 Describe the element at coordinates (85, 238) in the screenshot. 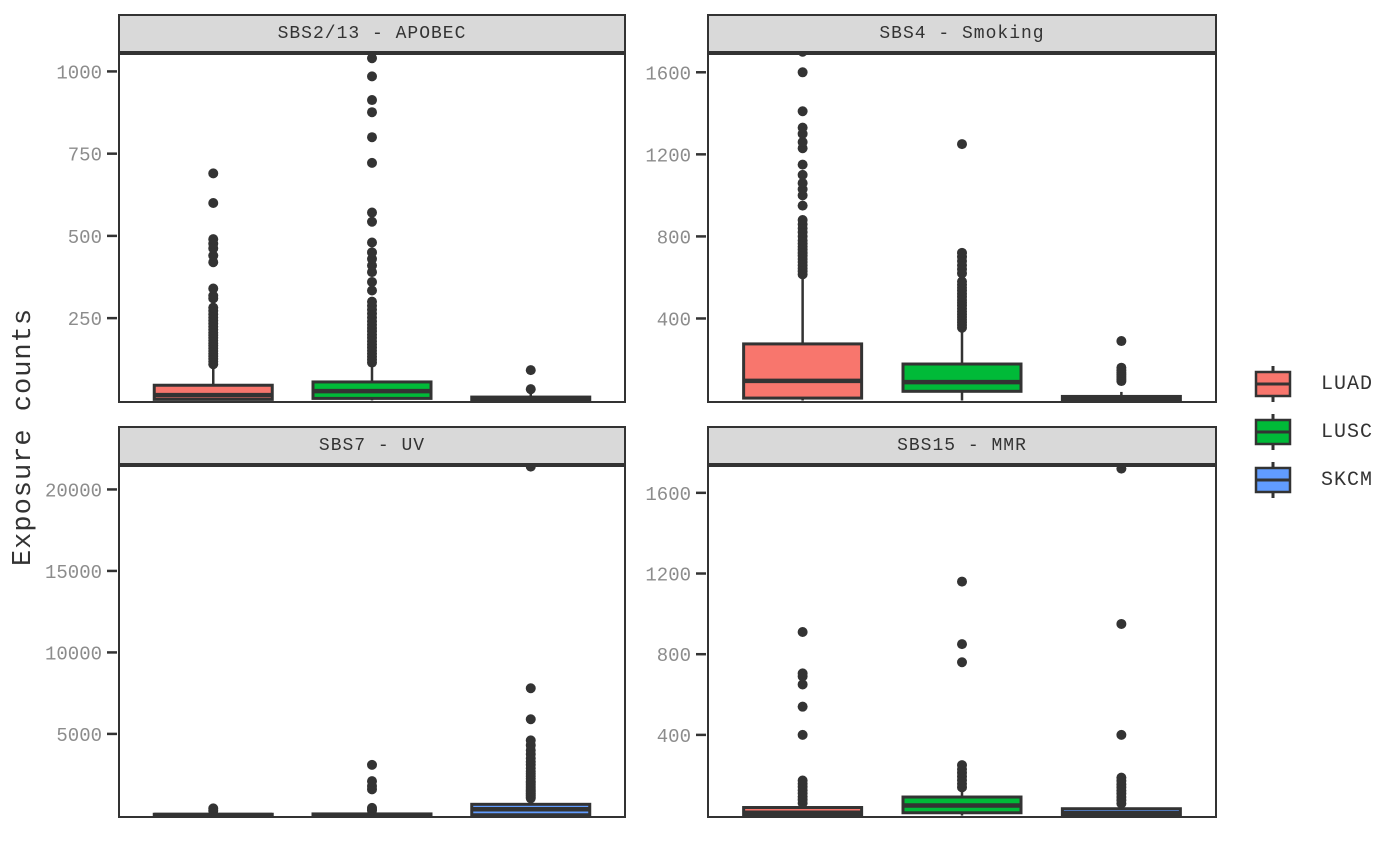

I see `svg-text: 500` at that location.